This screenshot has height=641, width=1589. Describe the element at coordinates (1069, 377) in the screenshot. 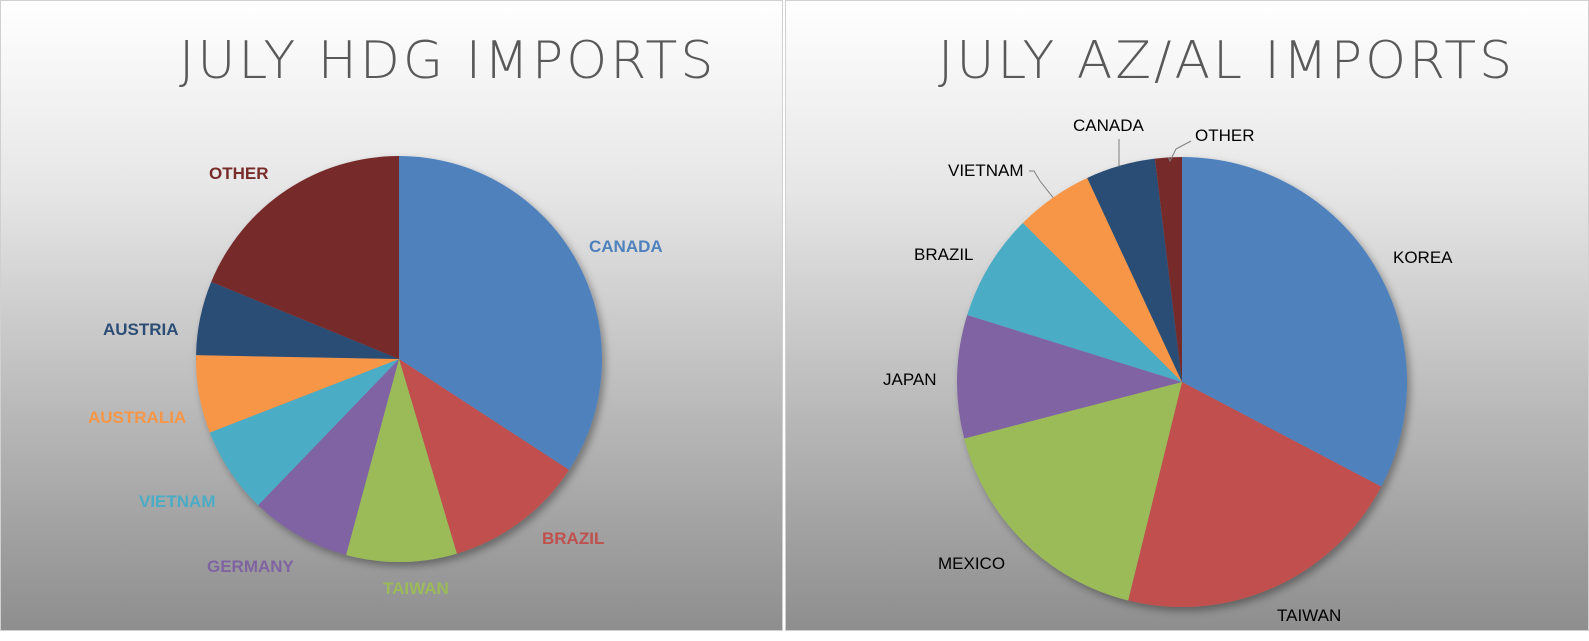

I see `pie-slice-japan` at that location.